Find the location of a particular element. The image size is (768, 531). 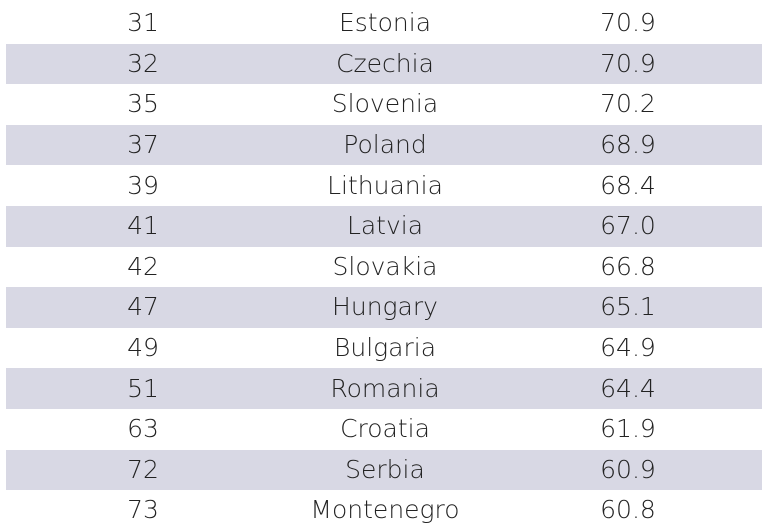

score-cell: 61.9 is located at coordinates (628, 429).